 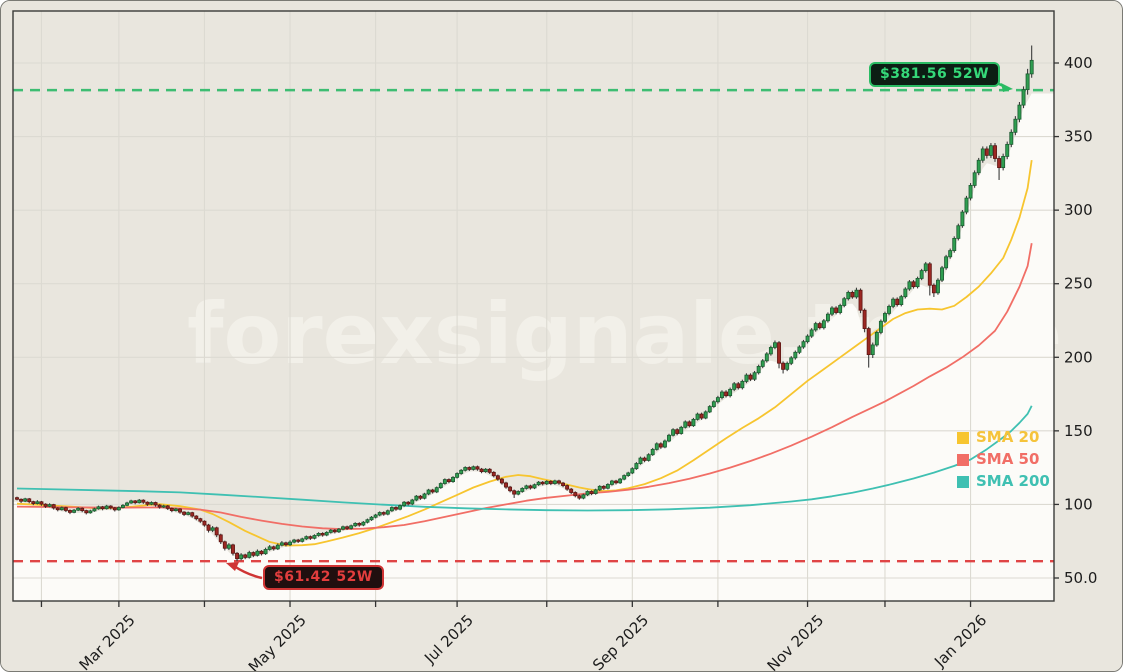 I want to click on legend-item-sma-20: SMA 20, so click(x=1003, y=437).